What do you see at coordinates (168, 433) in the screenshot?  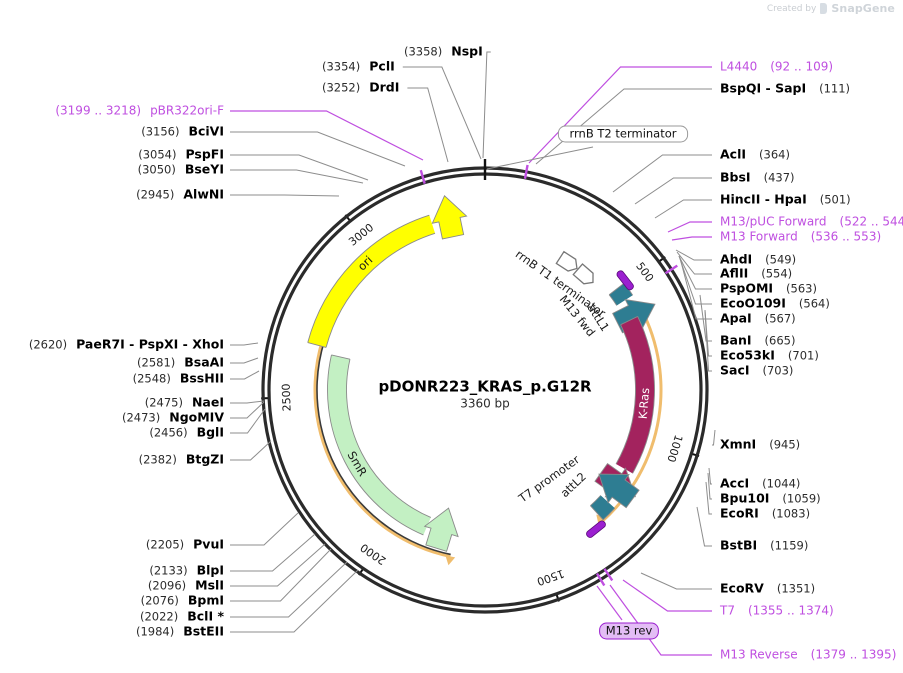 I see `enzyme-position: (2456)` at bounding box center [168, 433].